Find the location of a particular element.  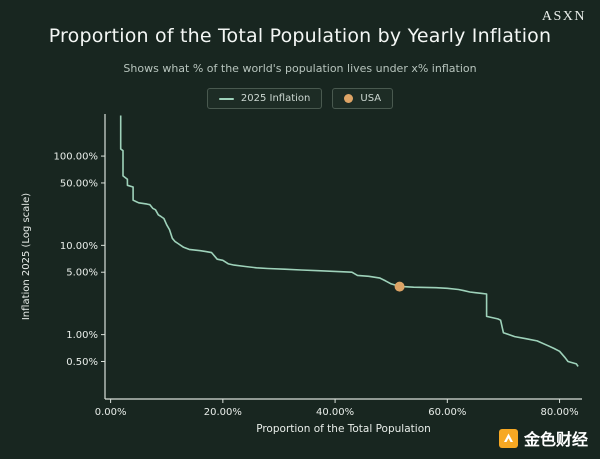

y-tick-label: 5.00% is located at coordinates (82, 273).